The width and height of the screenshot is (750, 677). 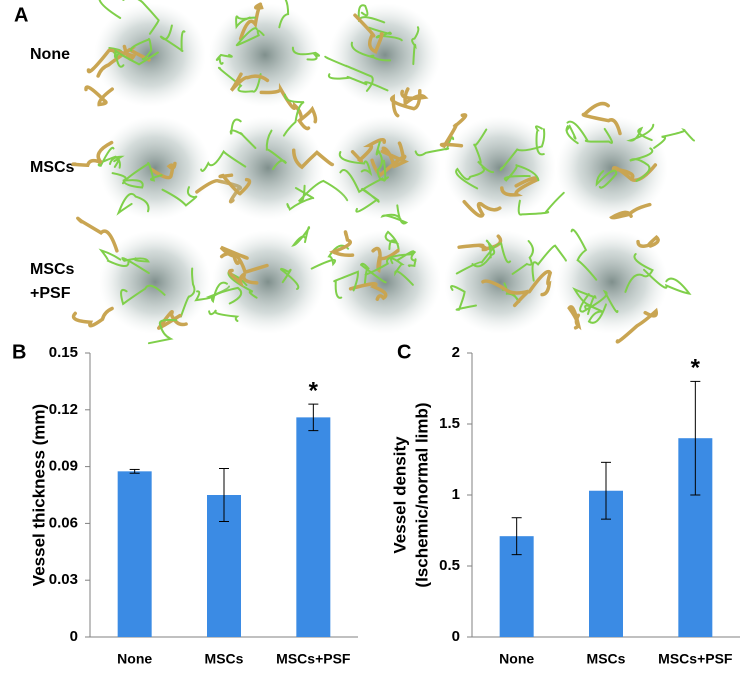 I want to click on y-tick-label: 0.5, so click(x=449, y=565).